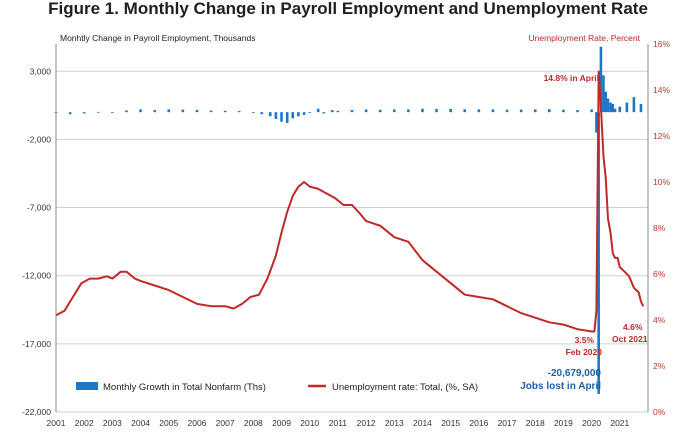 The width and height of the screenshot is (697, 445). What do you see at coordinates (36, 412) in the screenshot?
I see `left-tick-label: -22,000` at bounding box center [36, 412].